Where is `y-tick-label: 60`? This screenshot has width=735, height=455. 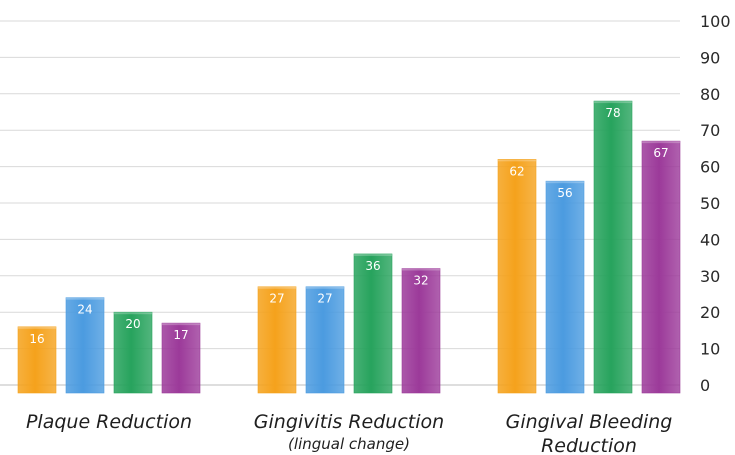 y-tick-label: 60 is located at coordinates (710, 167).